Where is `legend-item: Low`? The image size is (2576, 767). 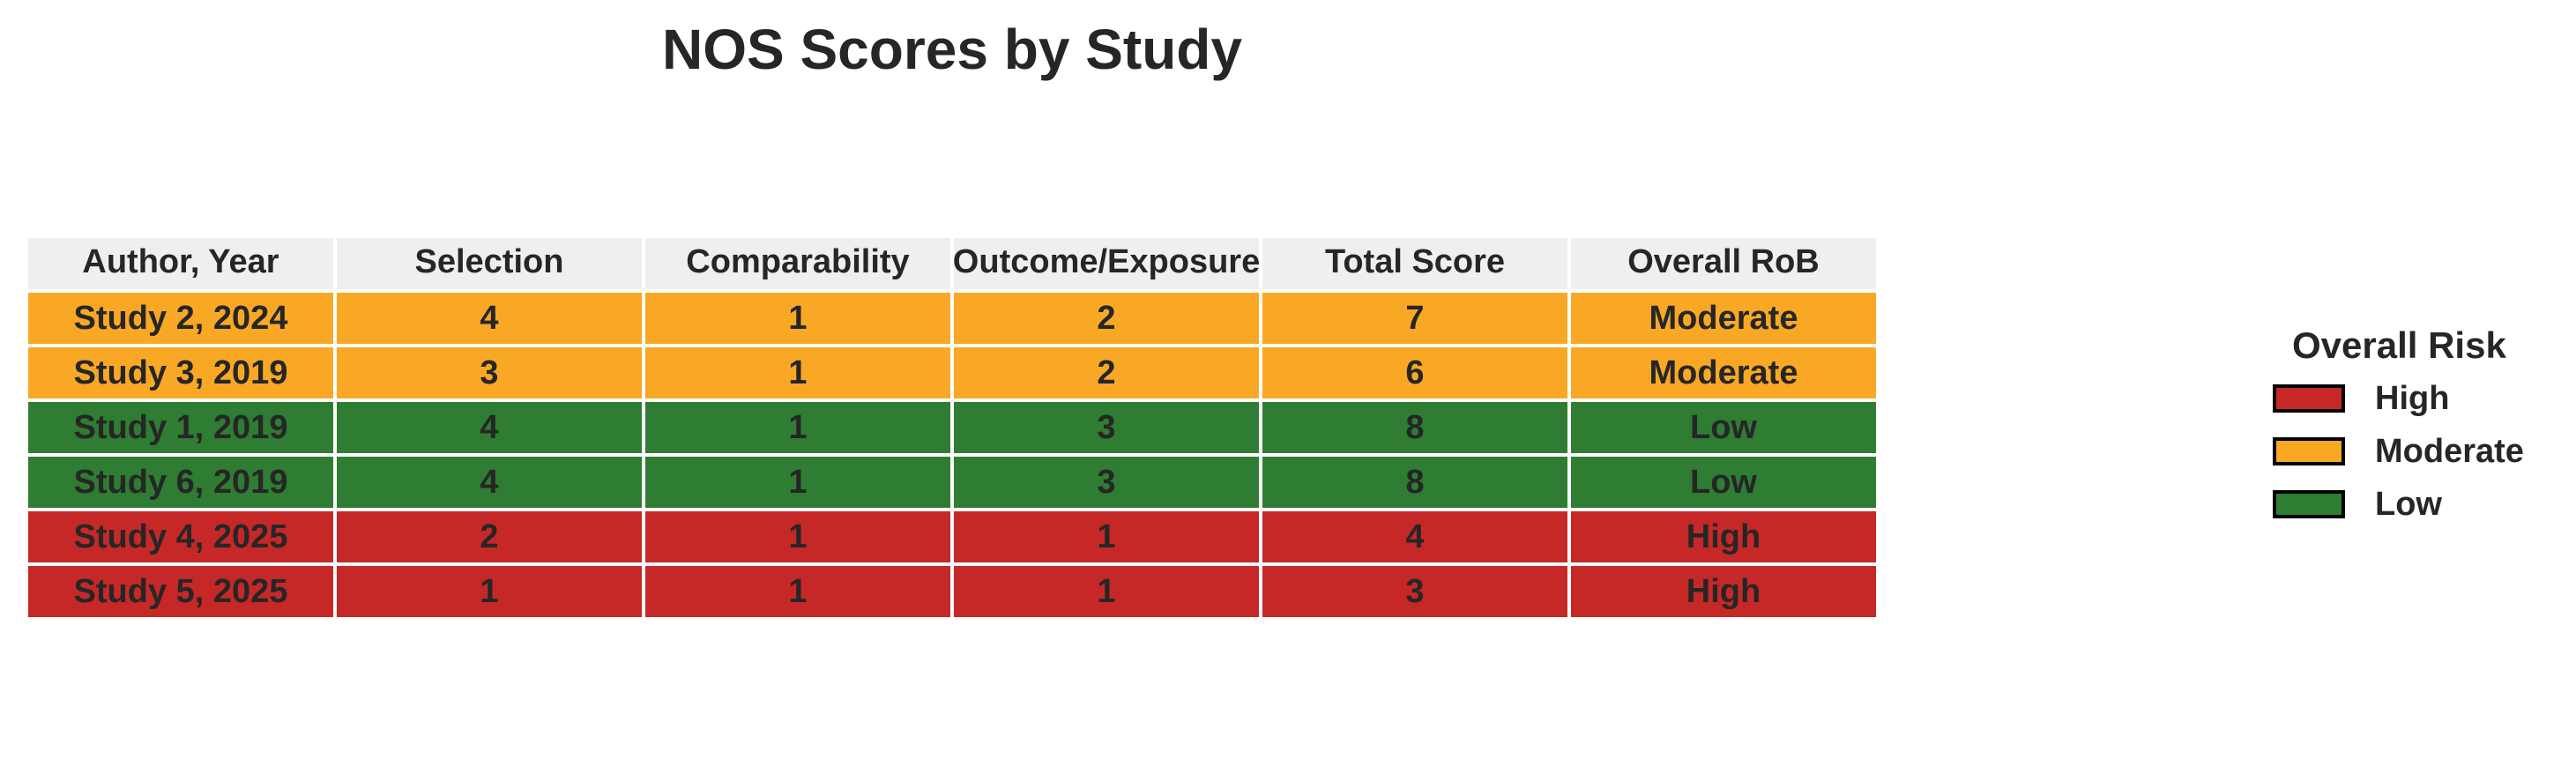
legend-item: Low is located at coordinates (2398, 505).